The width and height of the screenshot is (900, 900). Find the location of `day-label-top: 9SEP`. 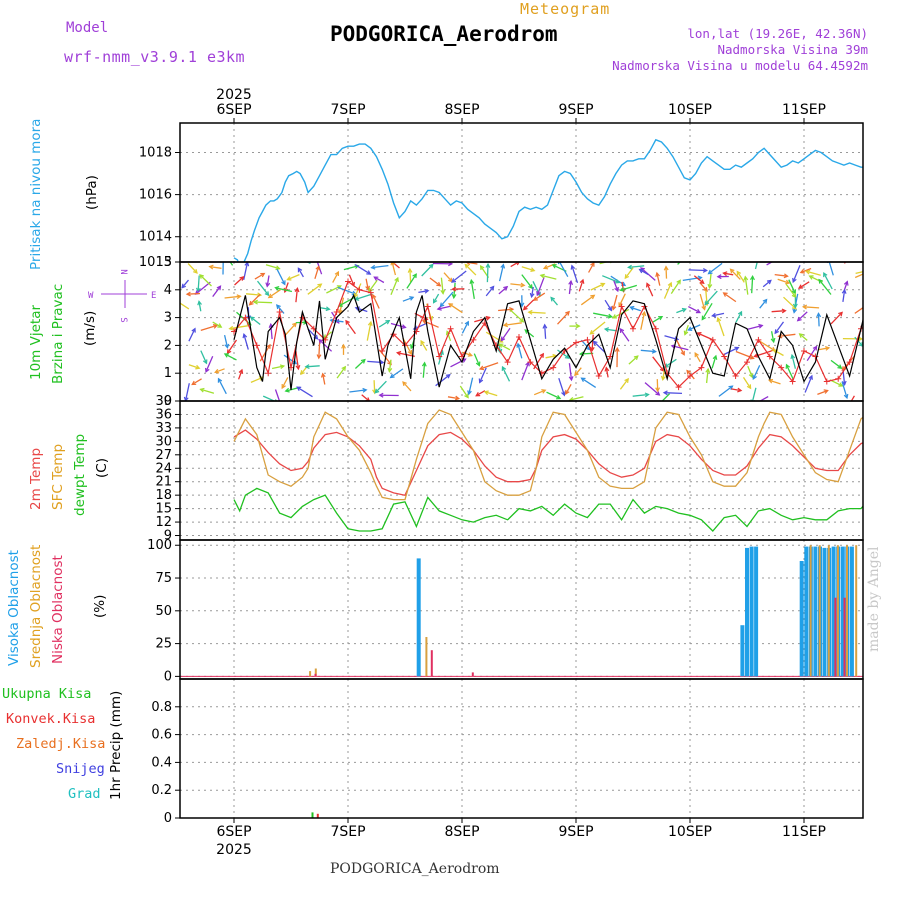

day-label-top: 9SEP is located at coordinates (575, 110).